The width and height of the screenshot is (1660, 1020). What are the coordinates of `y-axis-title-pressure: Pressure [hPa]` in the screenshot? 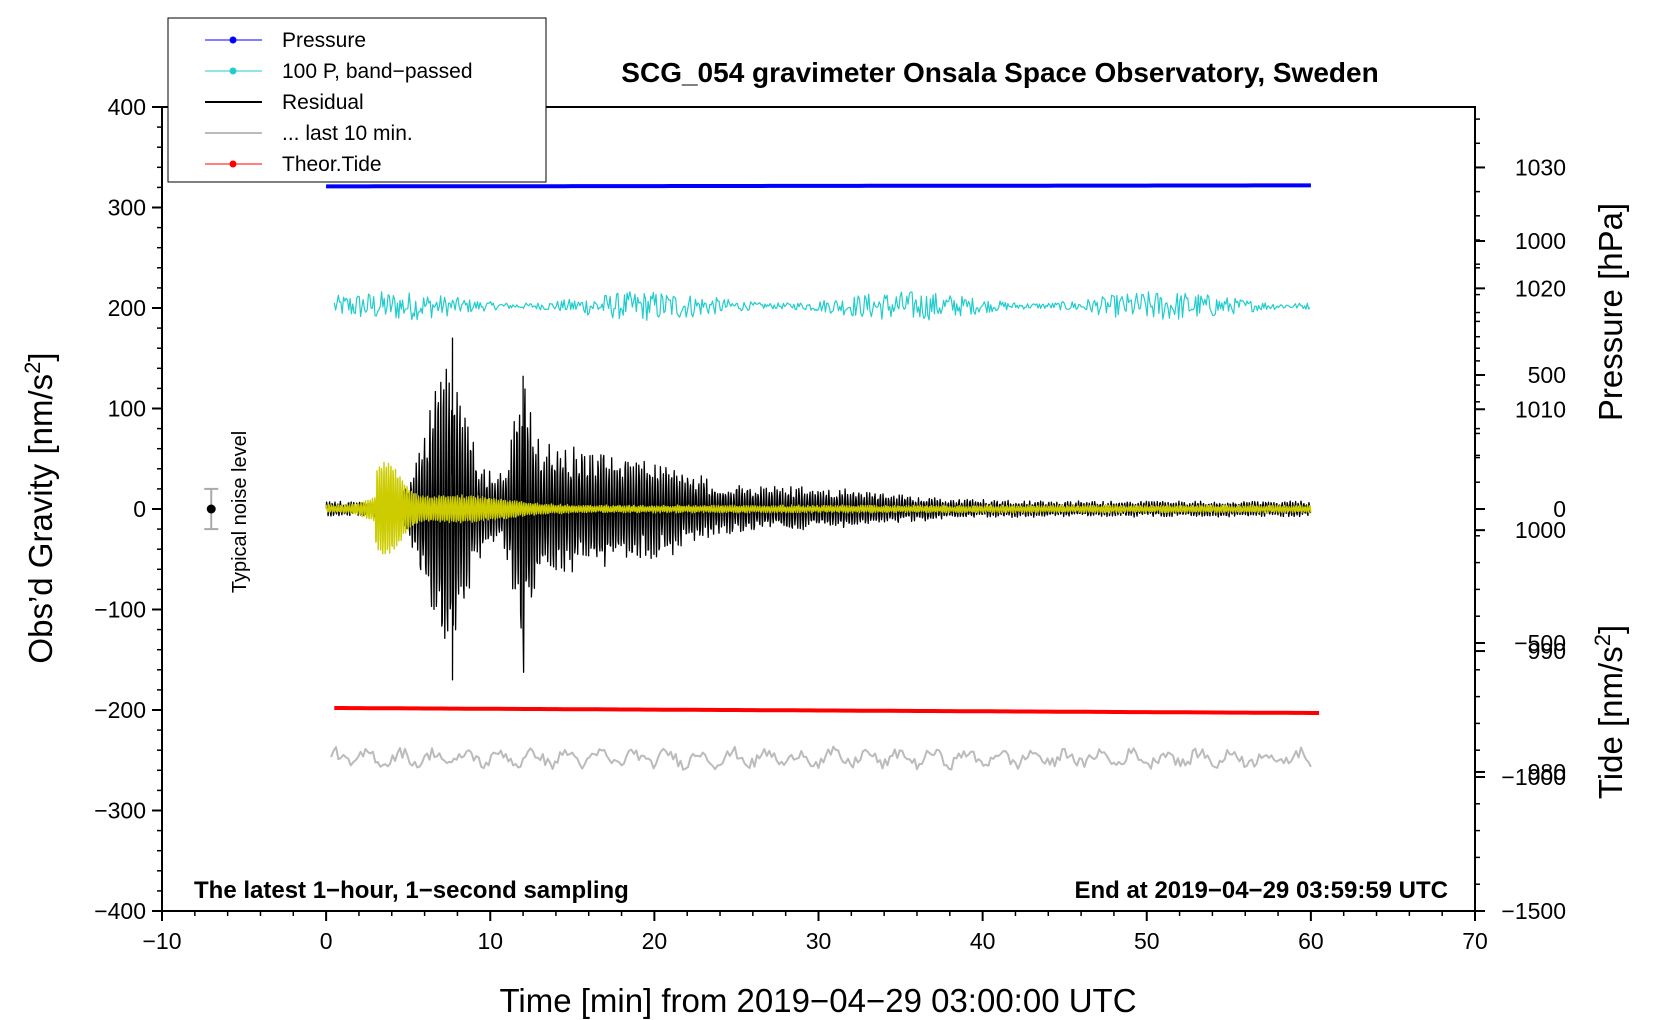 It's located at (1610, 312).